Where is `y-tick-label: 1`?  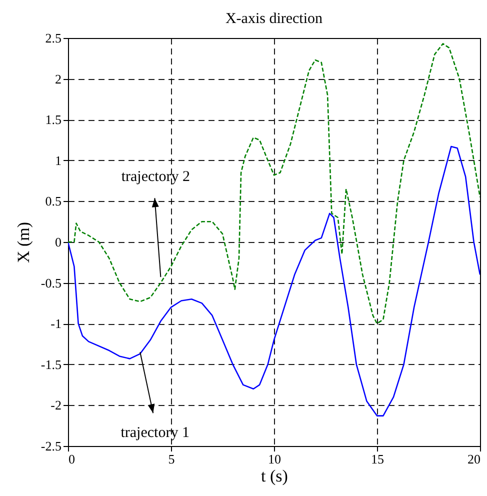
y-tick-label: 1 is located at coordinates (58, 160).